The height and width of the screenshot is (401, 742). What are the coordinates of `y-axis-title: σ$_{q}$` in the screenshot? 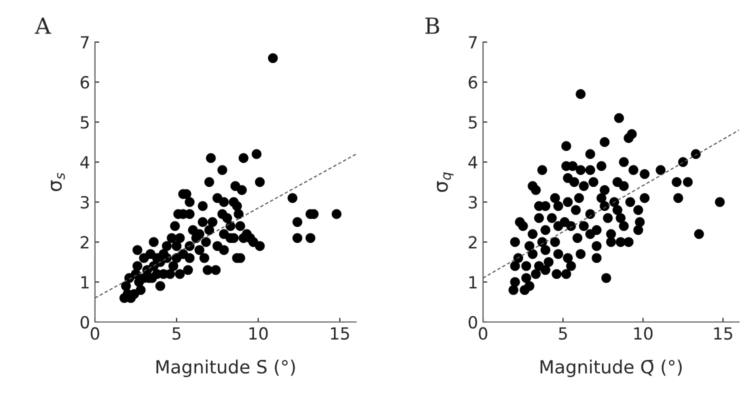 It's located at (445, 182).